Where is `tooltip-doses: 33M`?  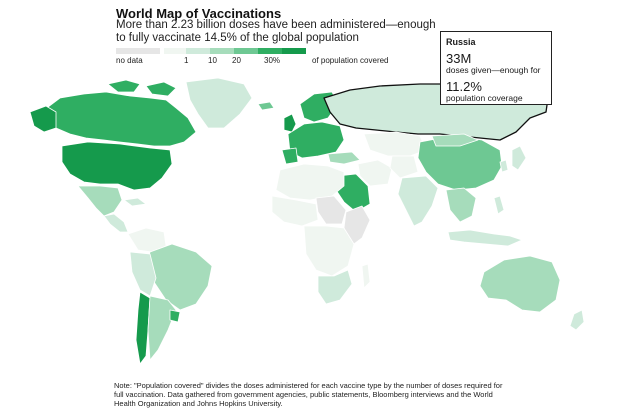
tooltip-doses: 33M is located at coordinates (459, 58).